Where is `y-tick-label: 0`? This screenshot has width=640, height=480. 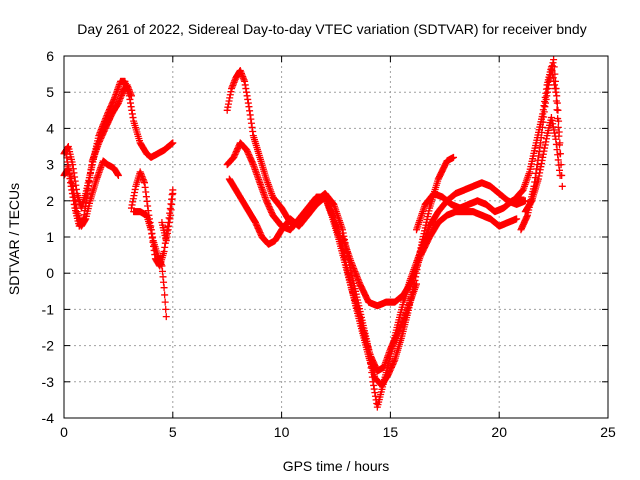
y-tick-label: 0 is located at coordinates (50, 273).